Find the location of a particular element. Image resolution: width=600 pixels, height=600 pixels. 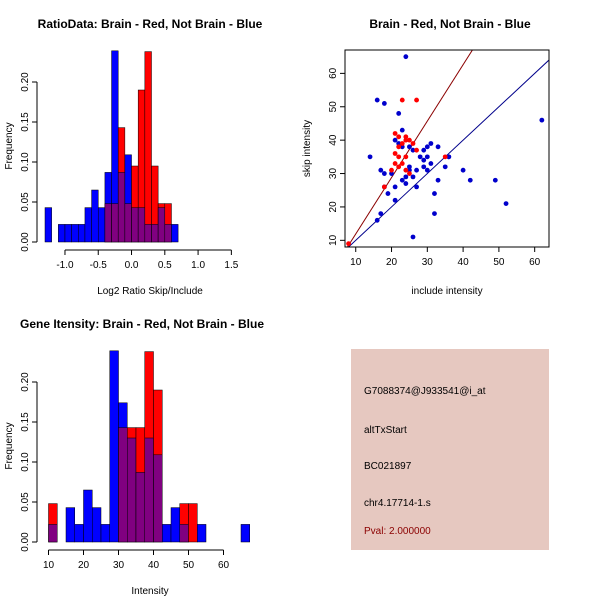

y-axis-label: skip intensity is located at coordinates (307, 148).